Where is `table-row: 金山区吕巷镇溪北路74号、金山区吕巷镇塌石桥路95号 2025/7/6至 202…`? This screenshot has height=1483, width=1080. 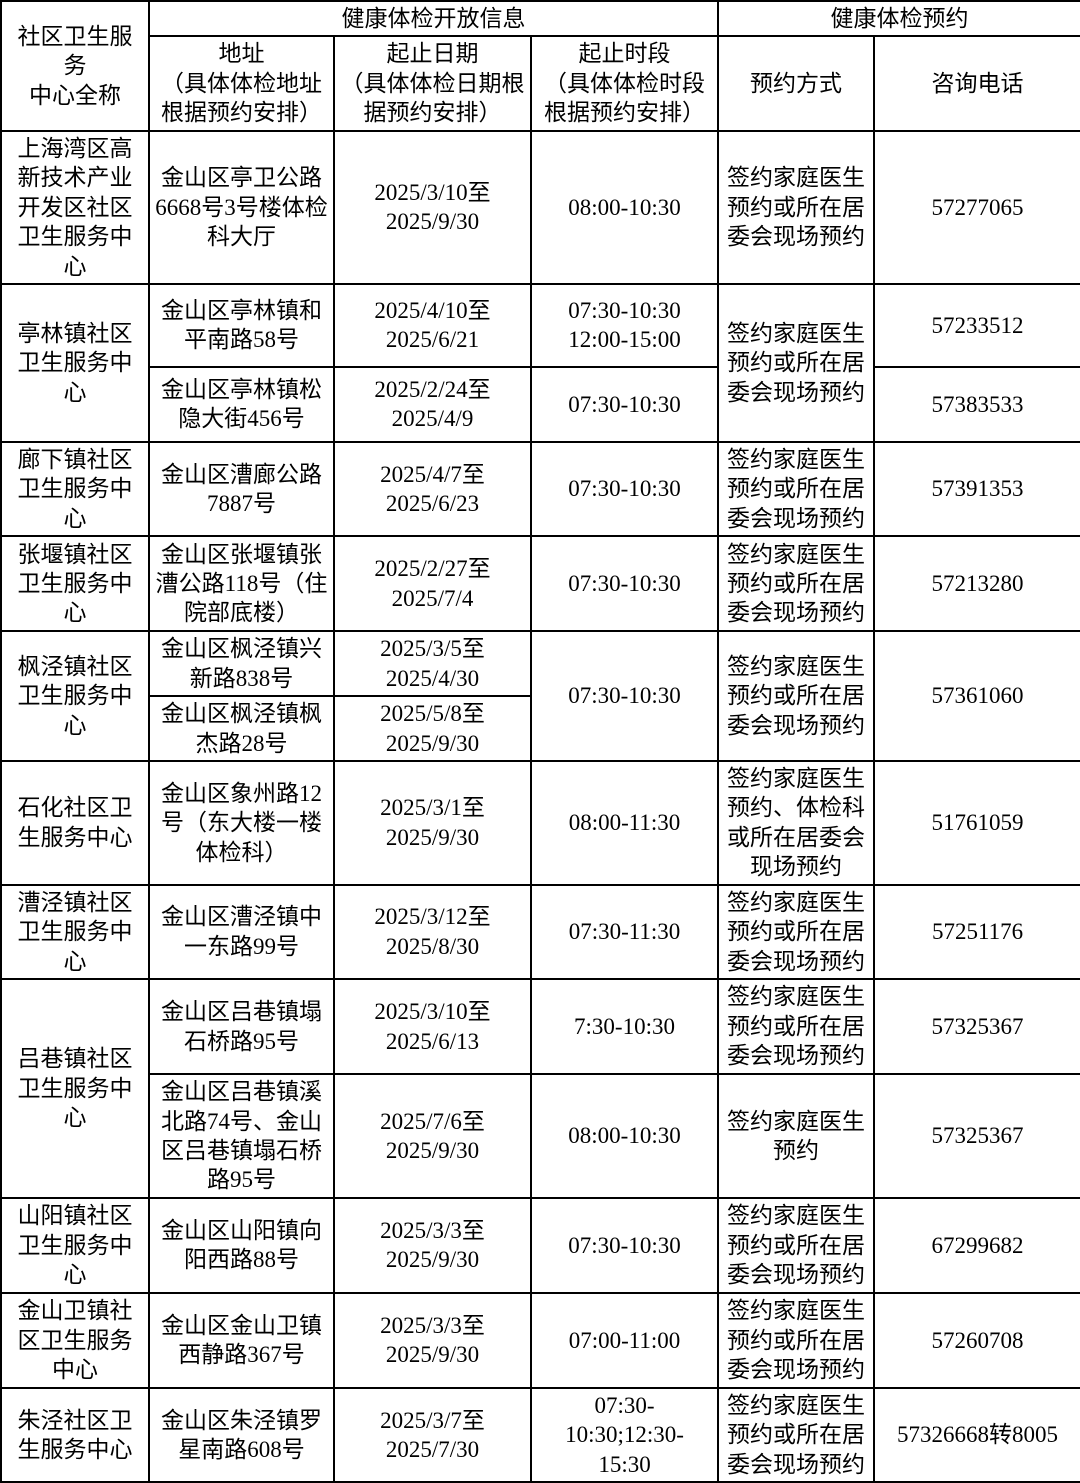 table-row: 金山区吕巷镇溪北路74号、金山区吕巷镇塌石桥路95号 2025/7/6至 202… is located at coordinates (540, 1136).